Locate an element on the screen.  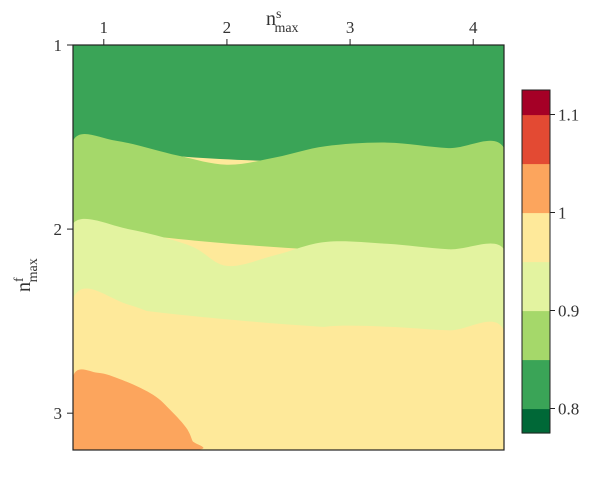
colorbar-tick-label: 1.1 is located at coordinates (568, 115).